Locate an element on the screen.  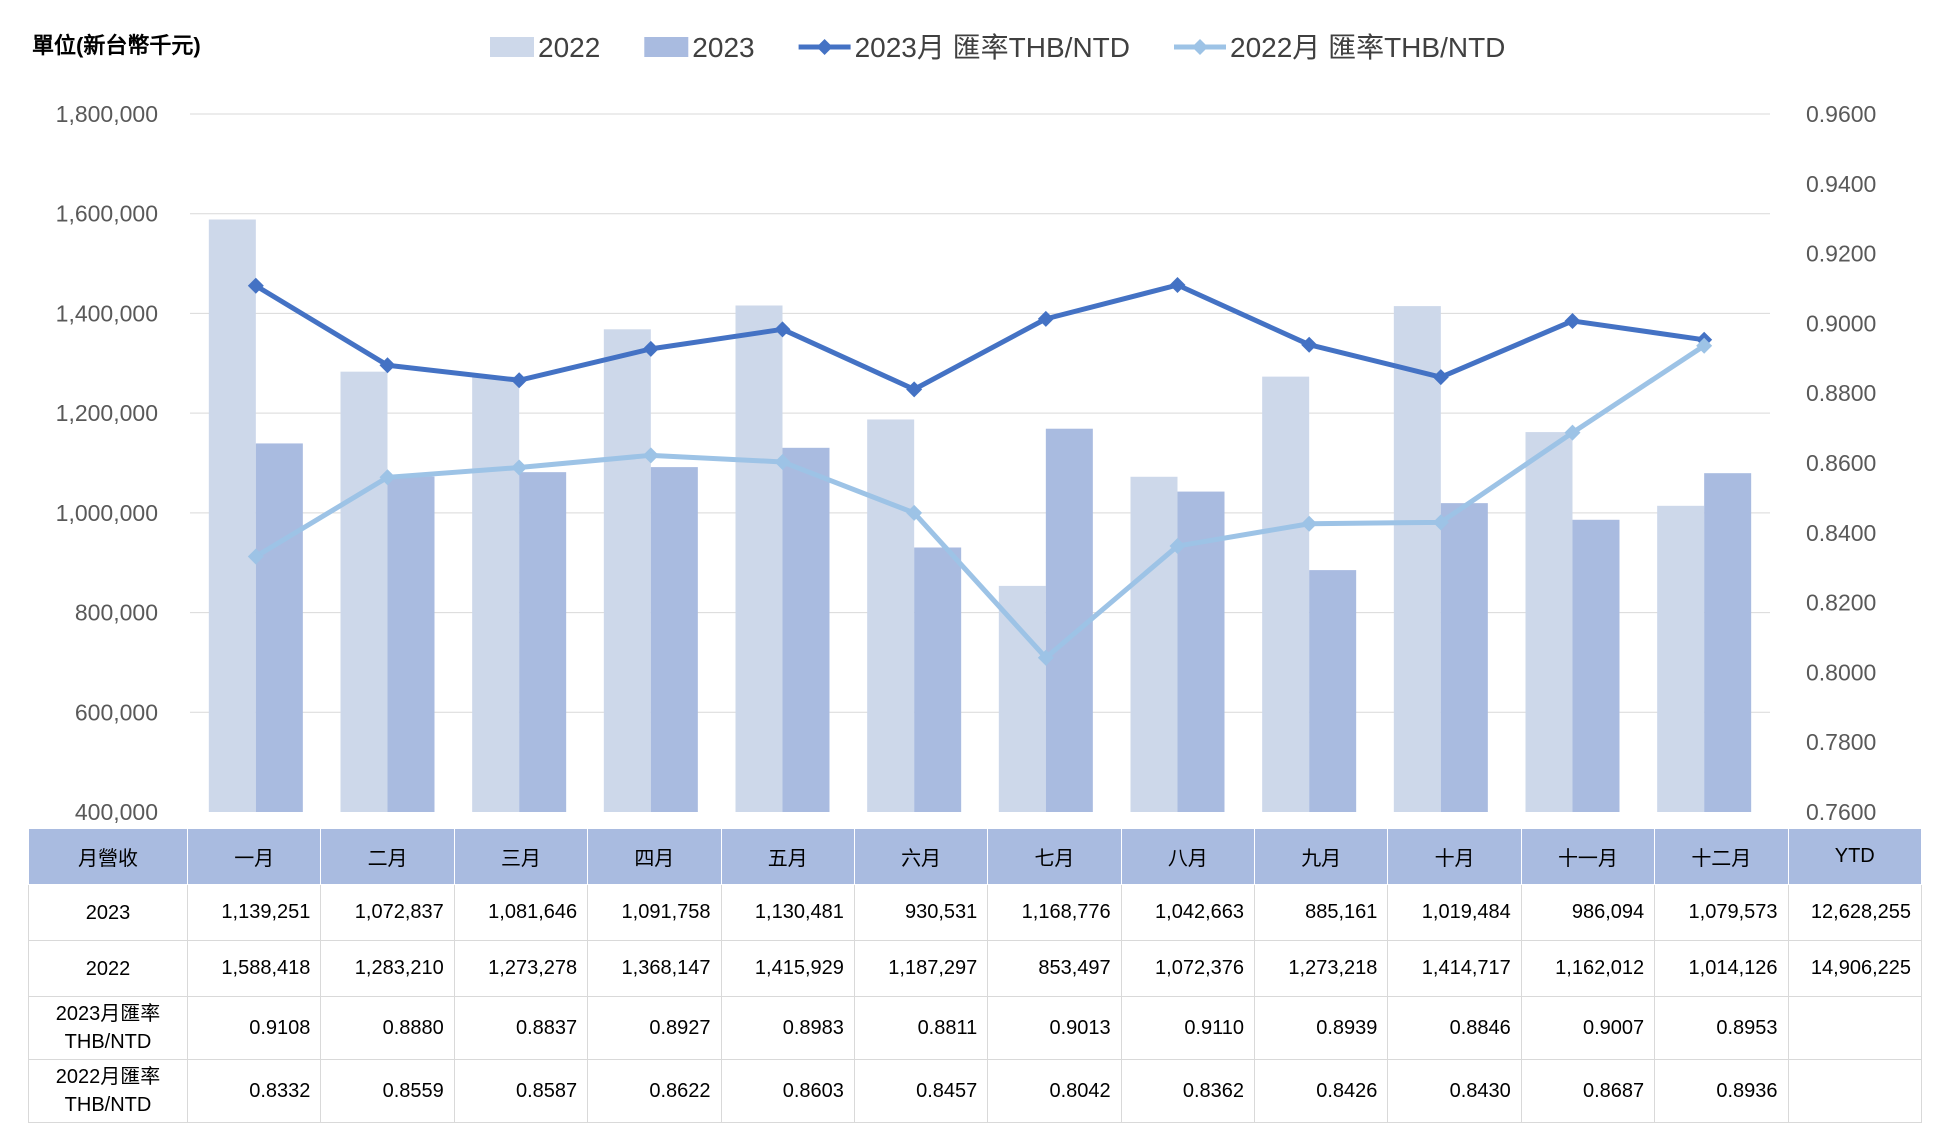
right-tick-label: 0.7800 is located at coordinates (1841, 742).